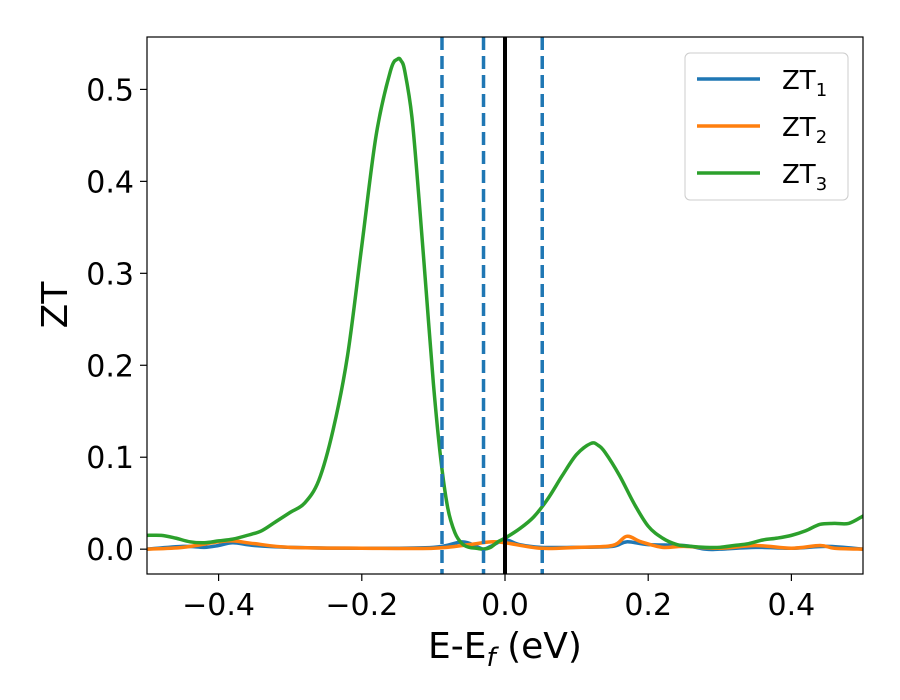 This screenshot has width=900, height=700. Describe the element at coordinates (804, 130) in the screenshot. I see `legend-label: ZT2` at that location.